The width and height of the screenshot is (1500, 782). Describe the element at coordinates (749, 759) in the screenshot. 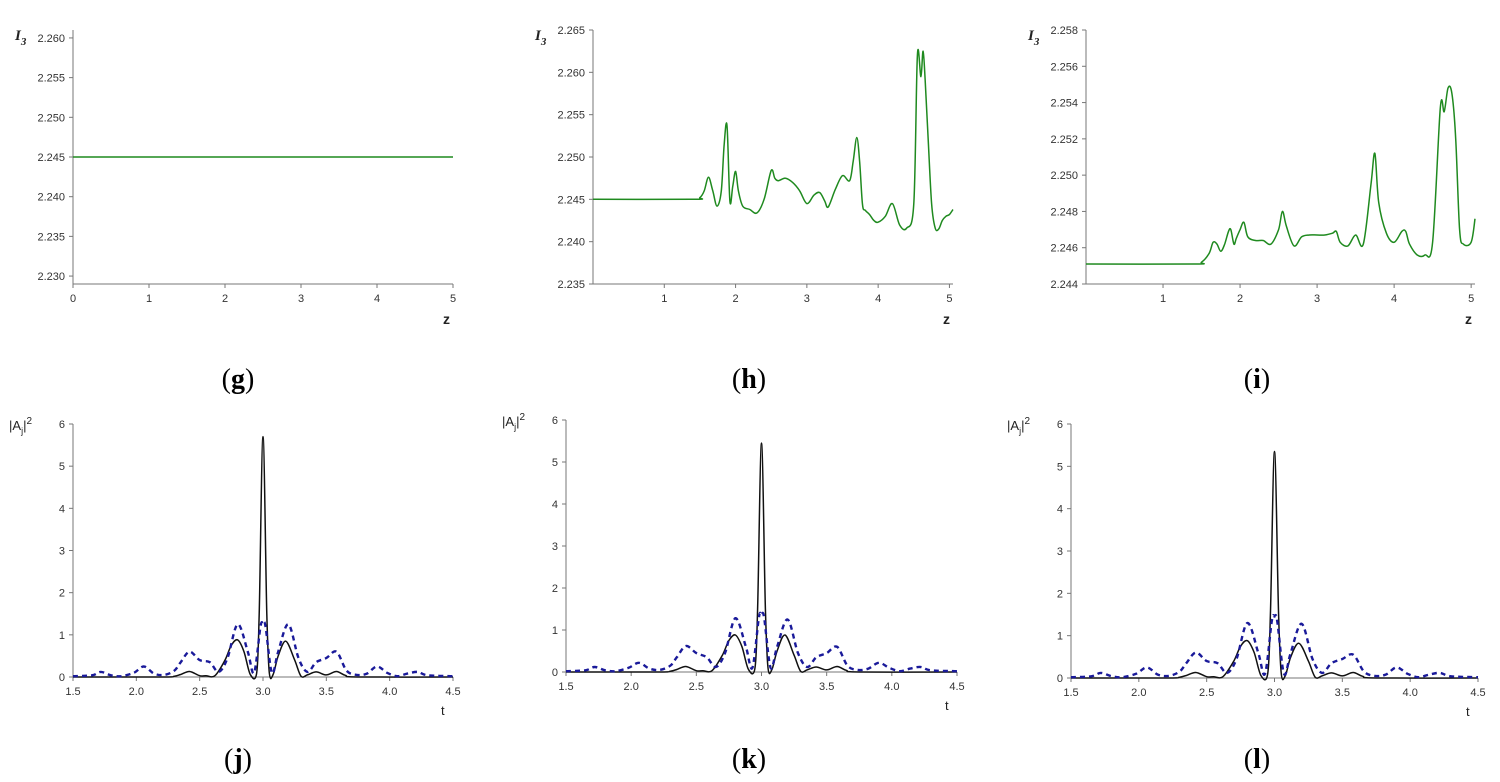

I see `panel-label-k: (k)` at that location.